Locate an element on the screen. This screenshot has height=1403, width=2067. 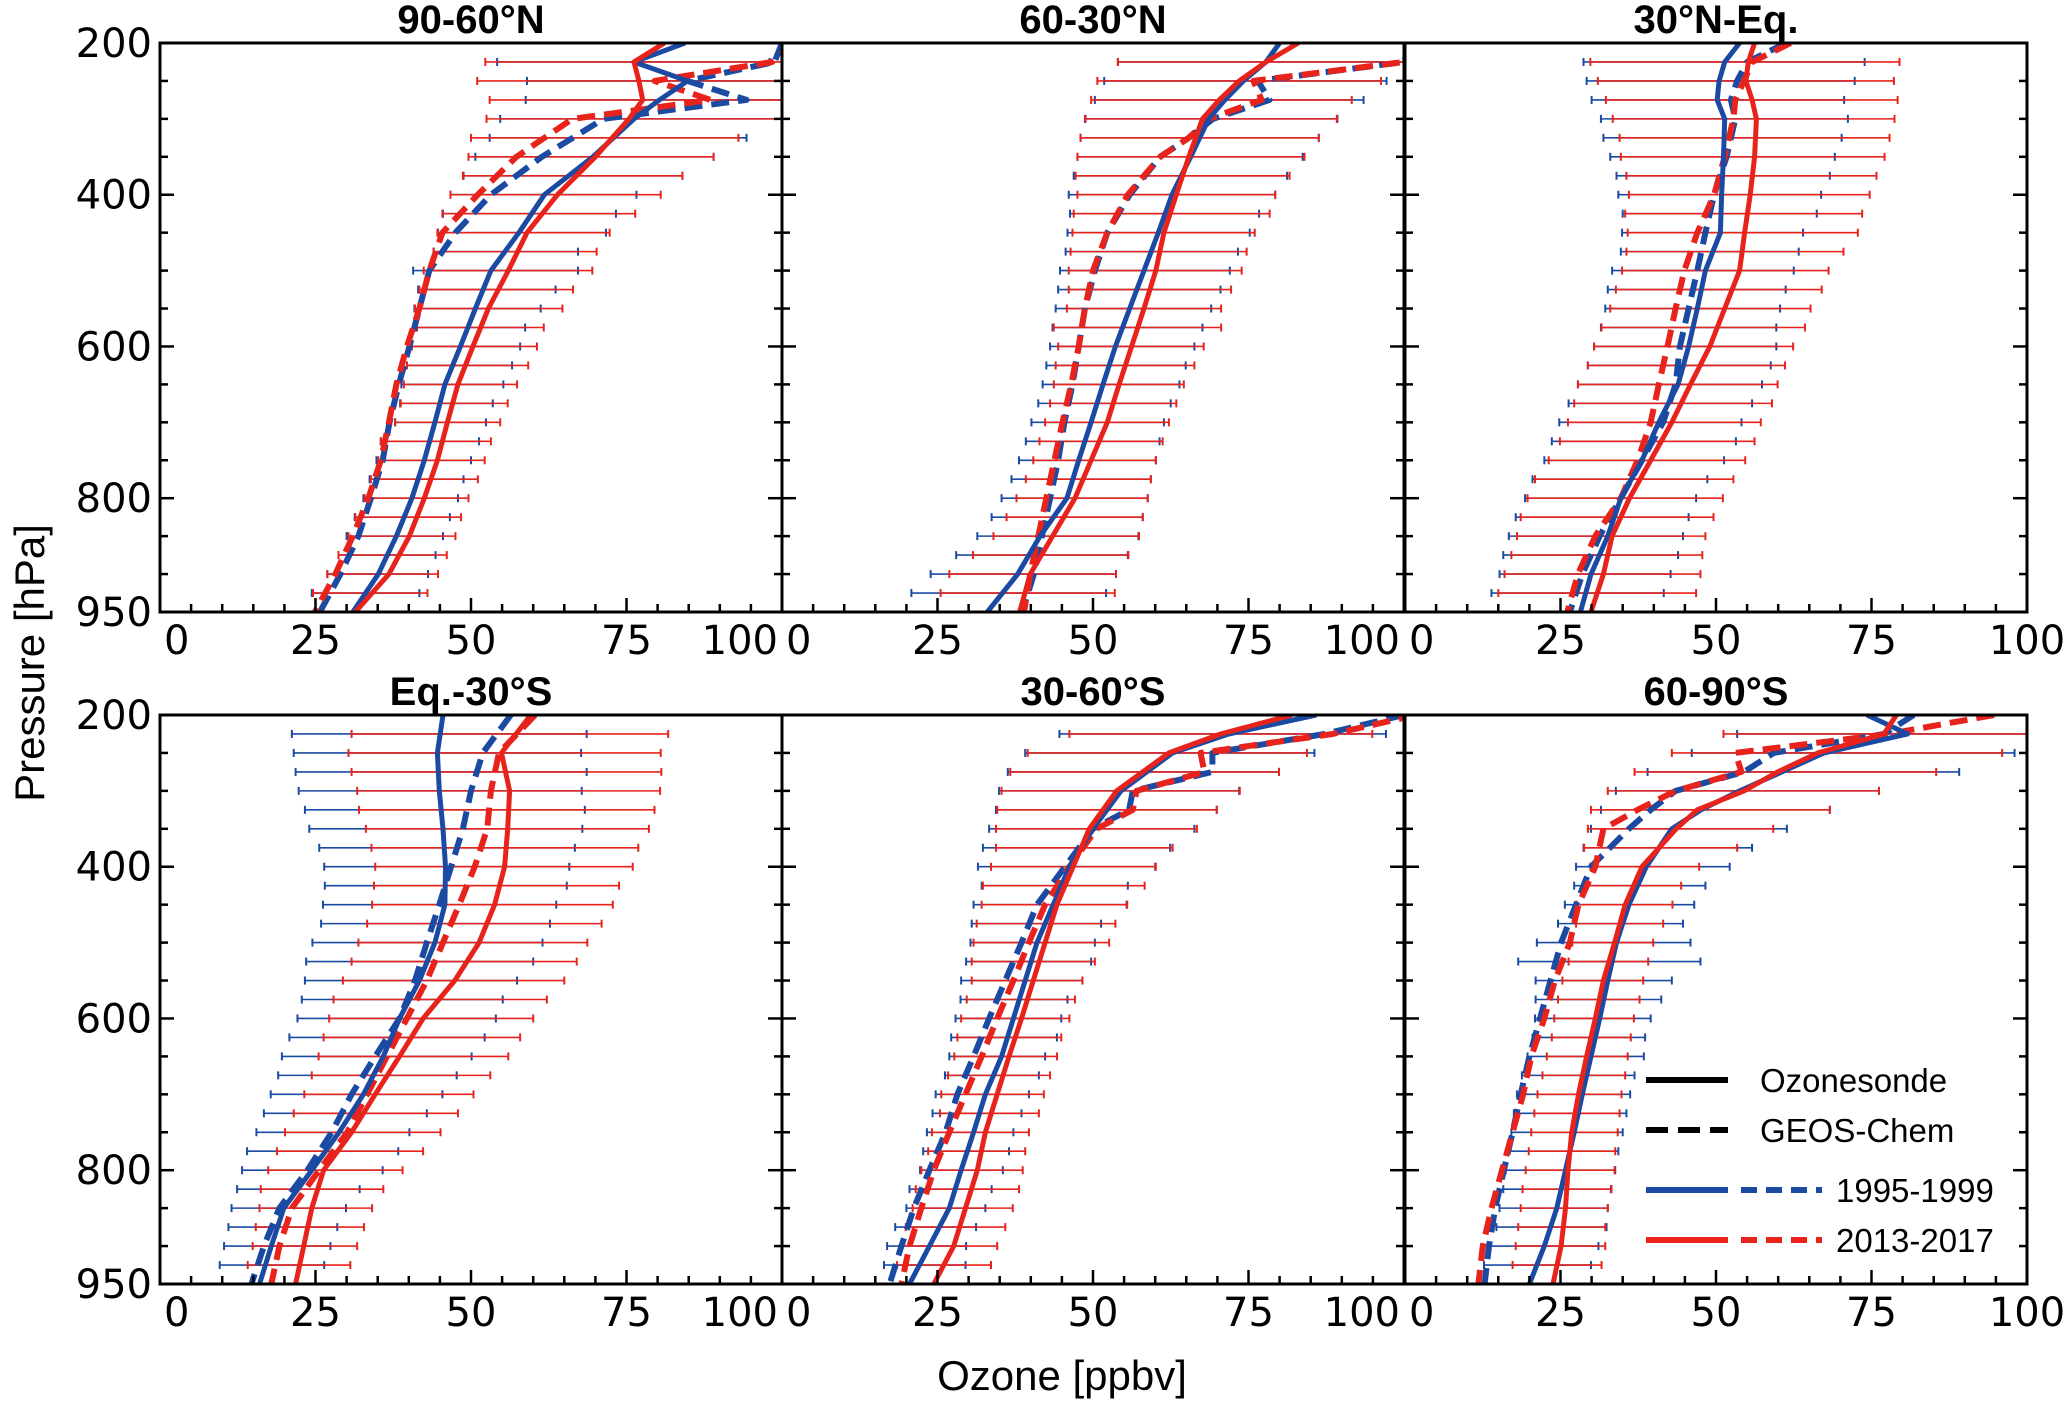
y-tick-label: 600 is located at coordinates (114, 347).